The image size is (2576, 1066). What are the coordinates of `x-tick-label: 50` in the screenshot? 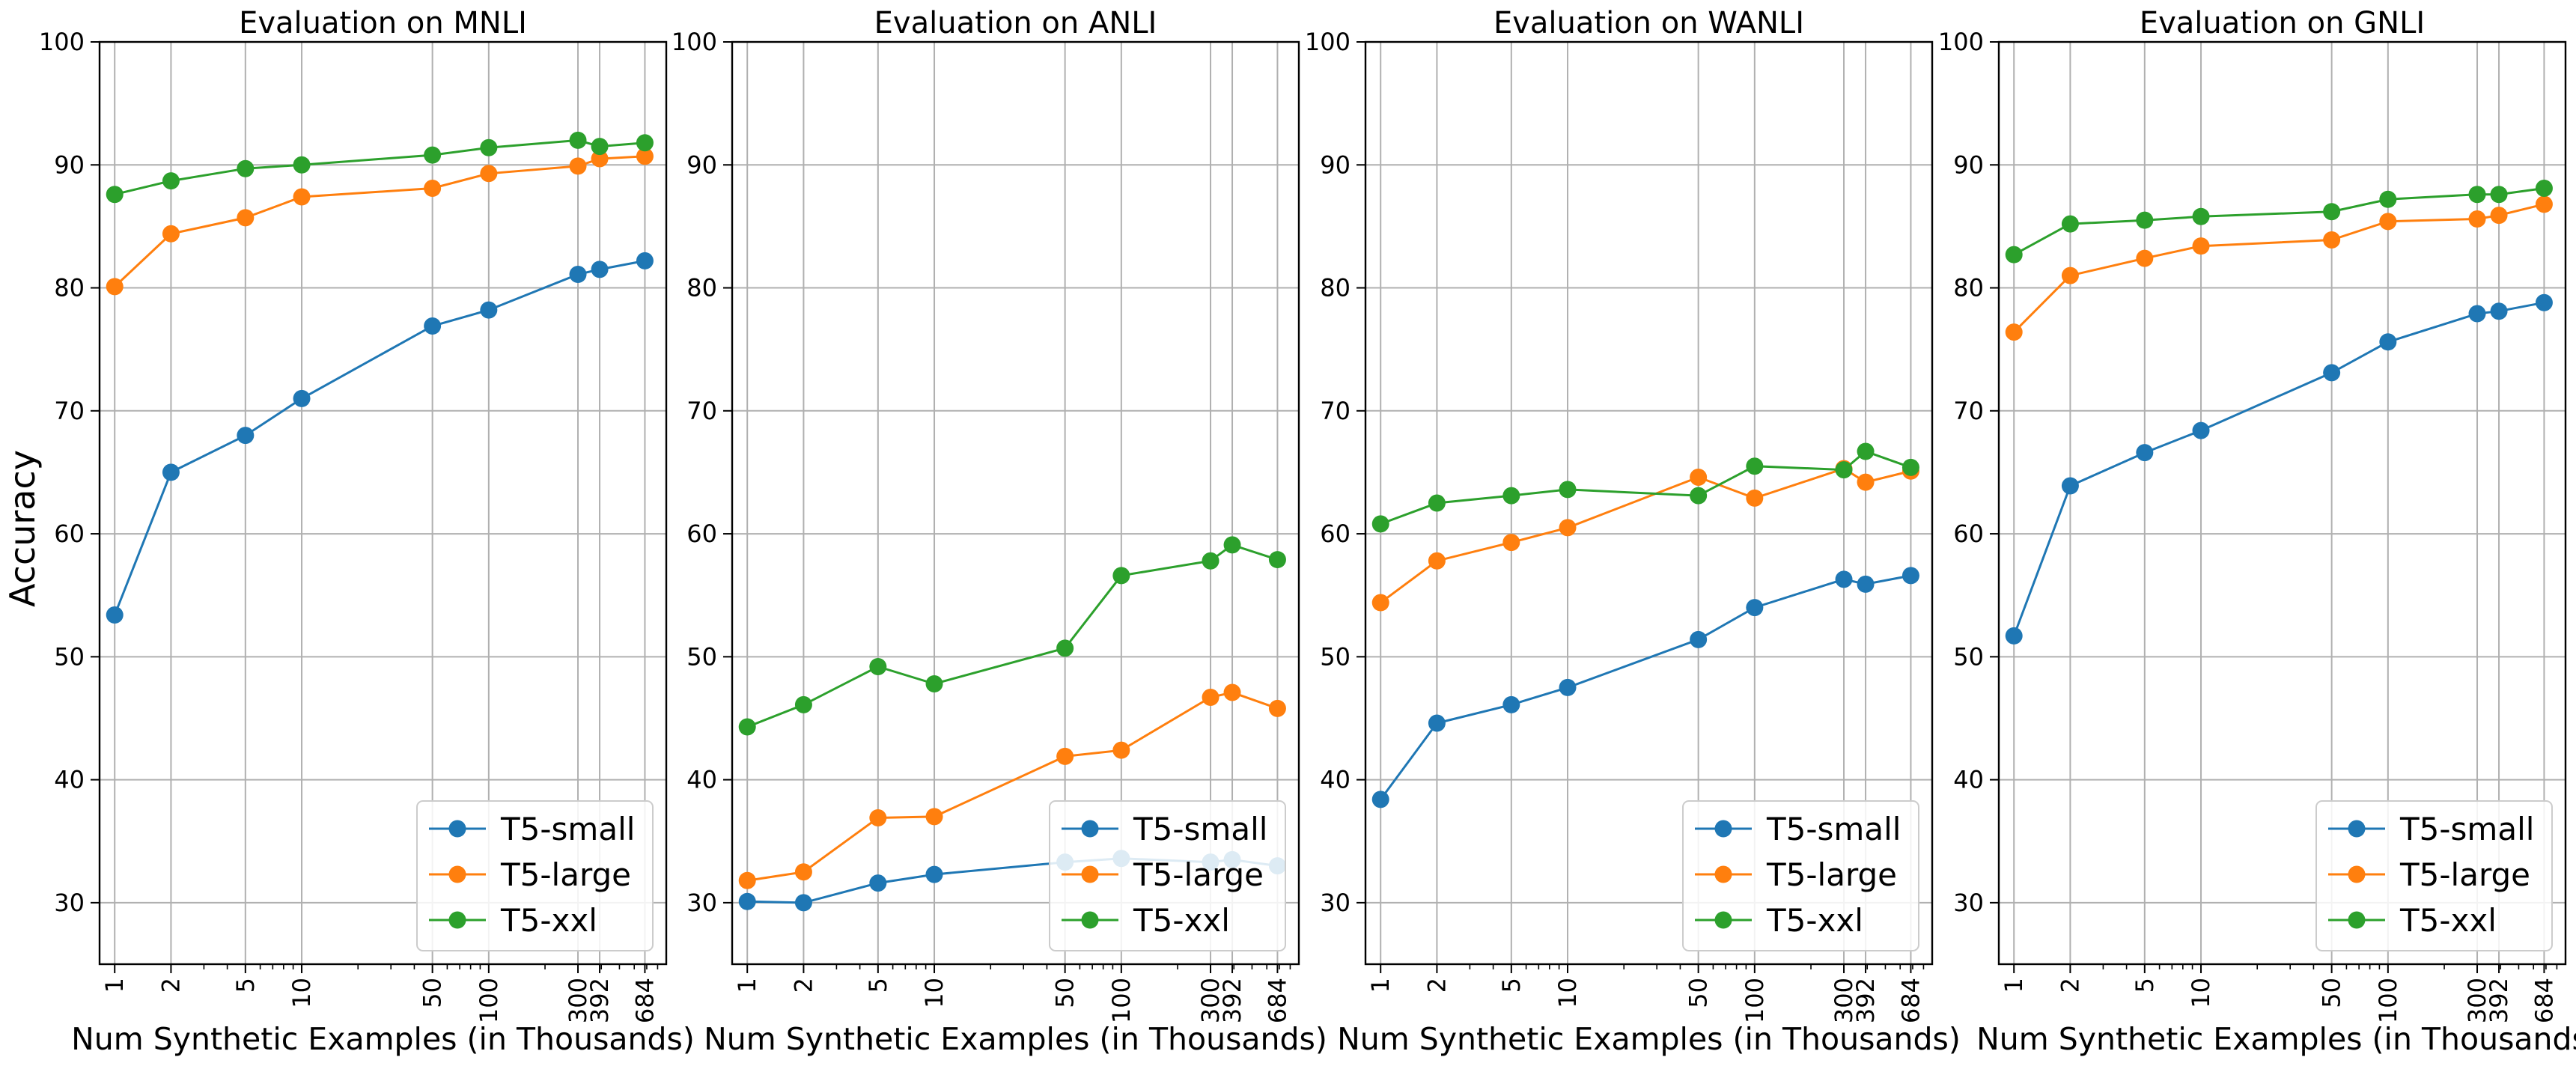 It's located at (1698, 993).